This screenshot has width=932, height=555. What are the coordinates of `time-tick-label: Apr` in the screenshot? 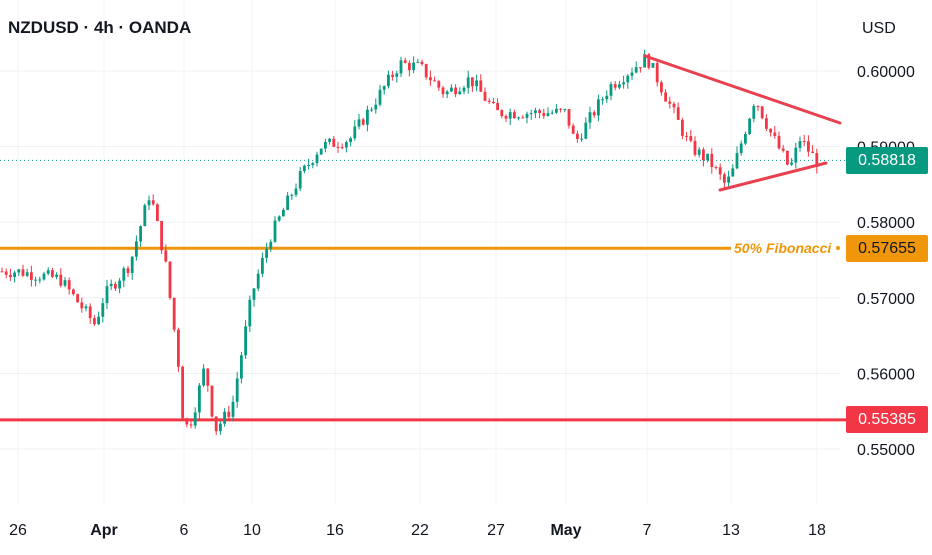 It's located at (104, 530).